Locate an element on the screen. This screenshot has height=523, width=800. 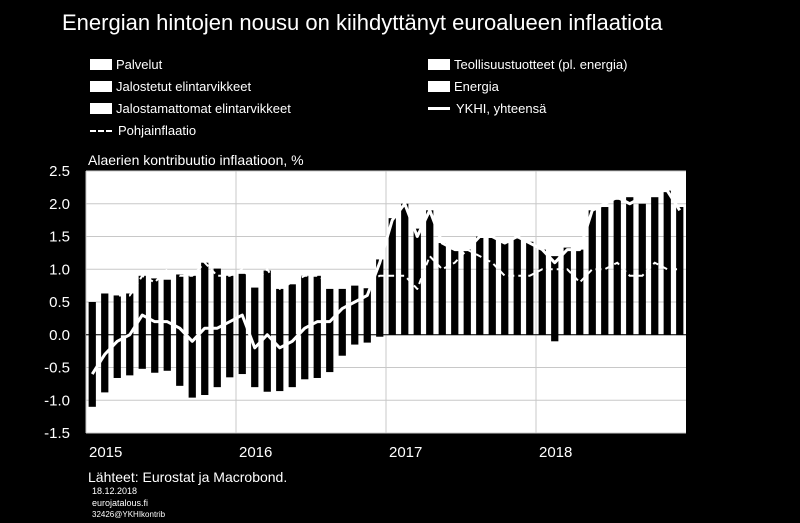
y-tick-label: -0.5 is located at coordinates (57, 368).